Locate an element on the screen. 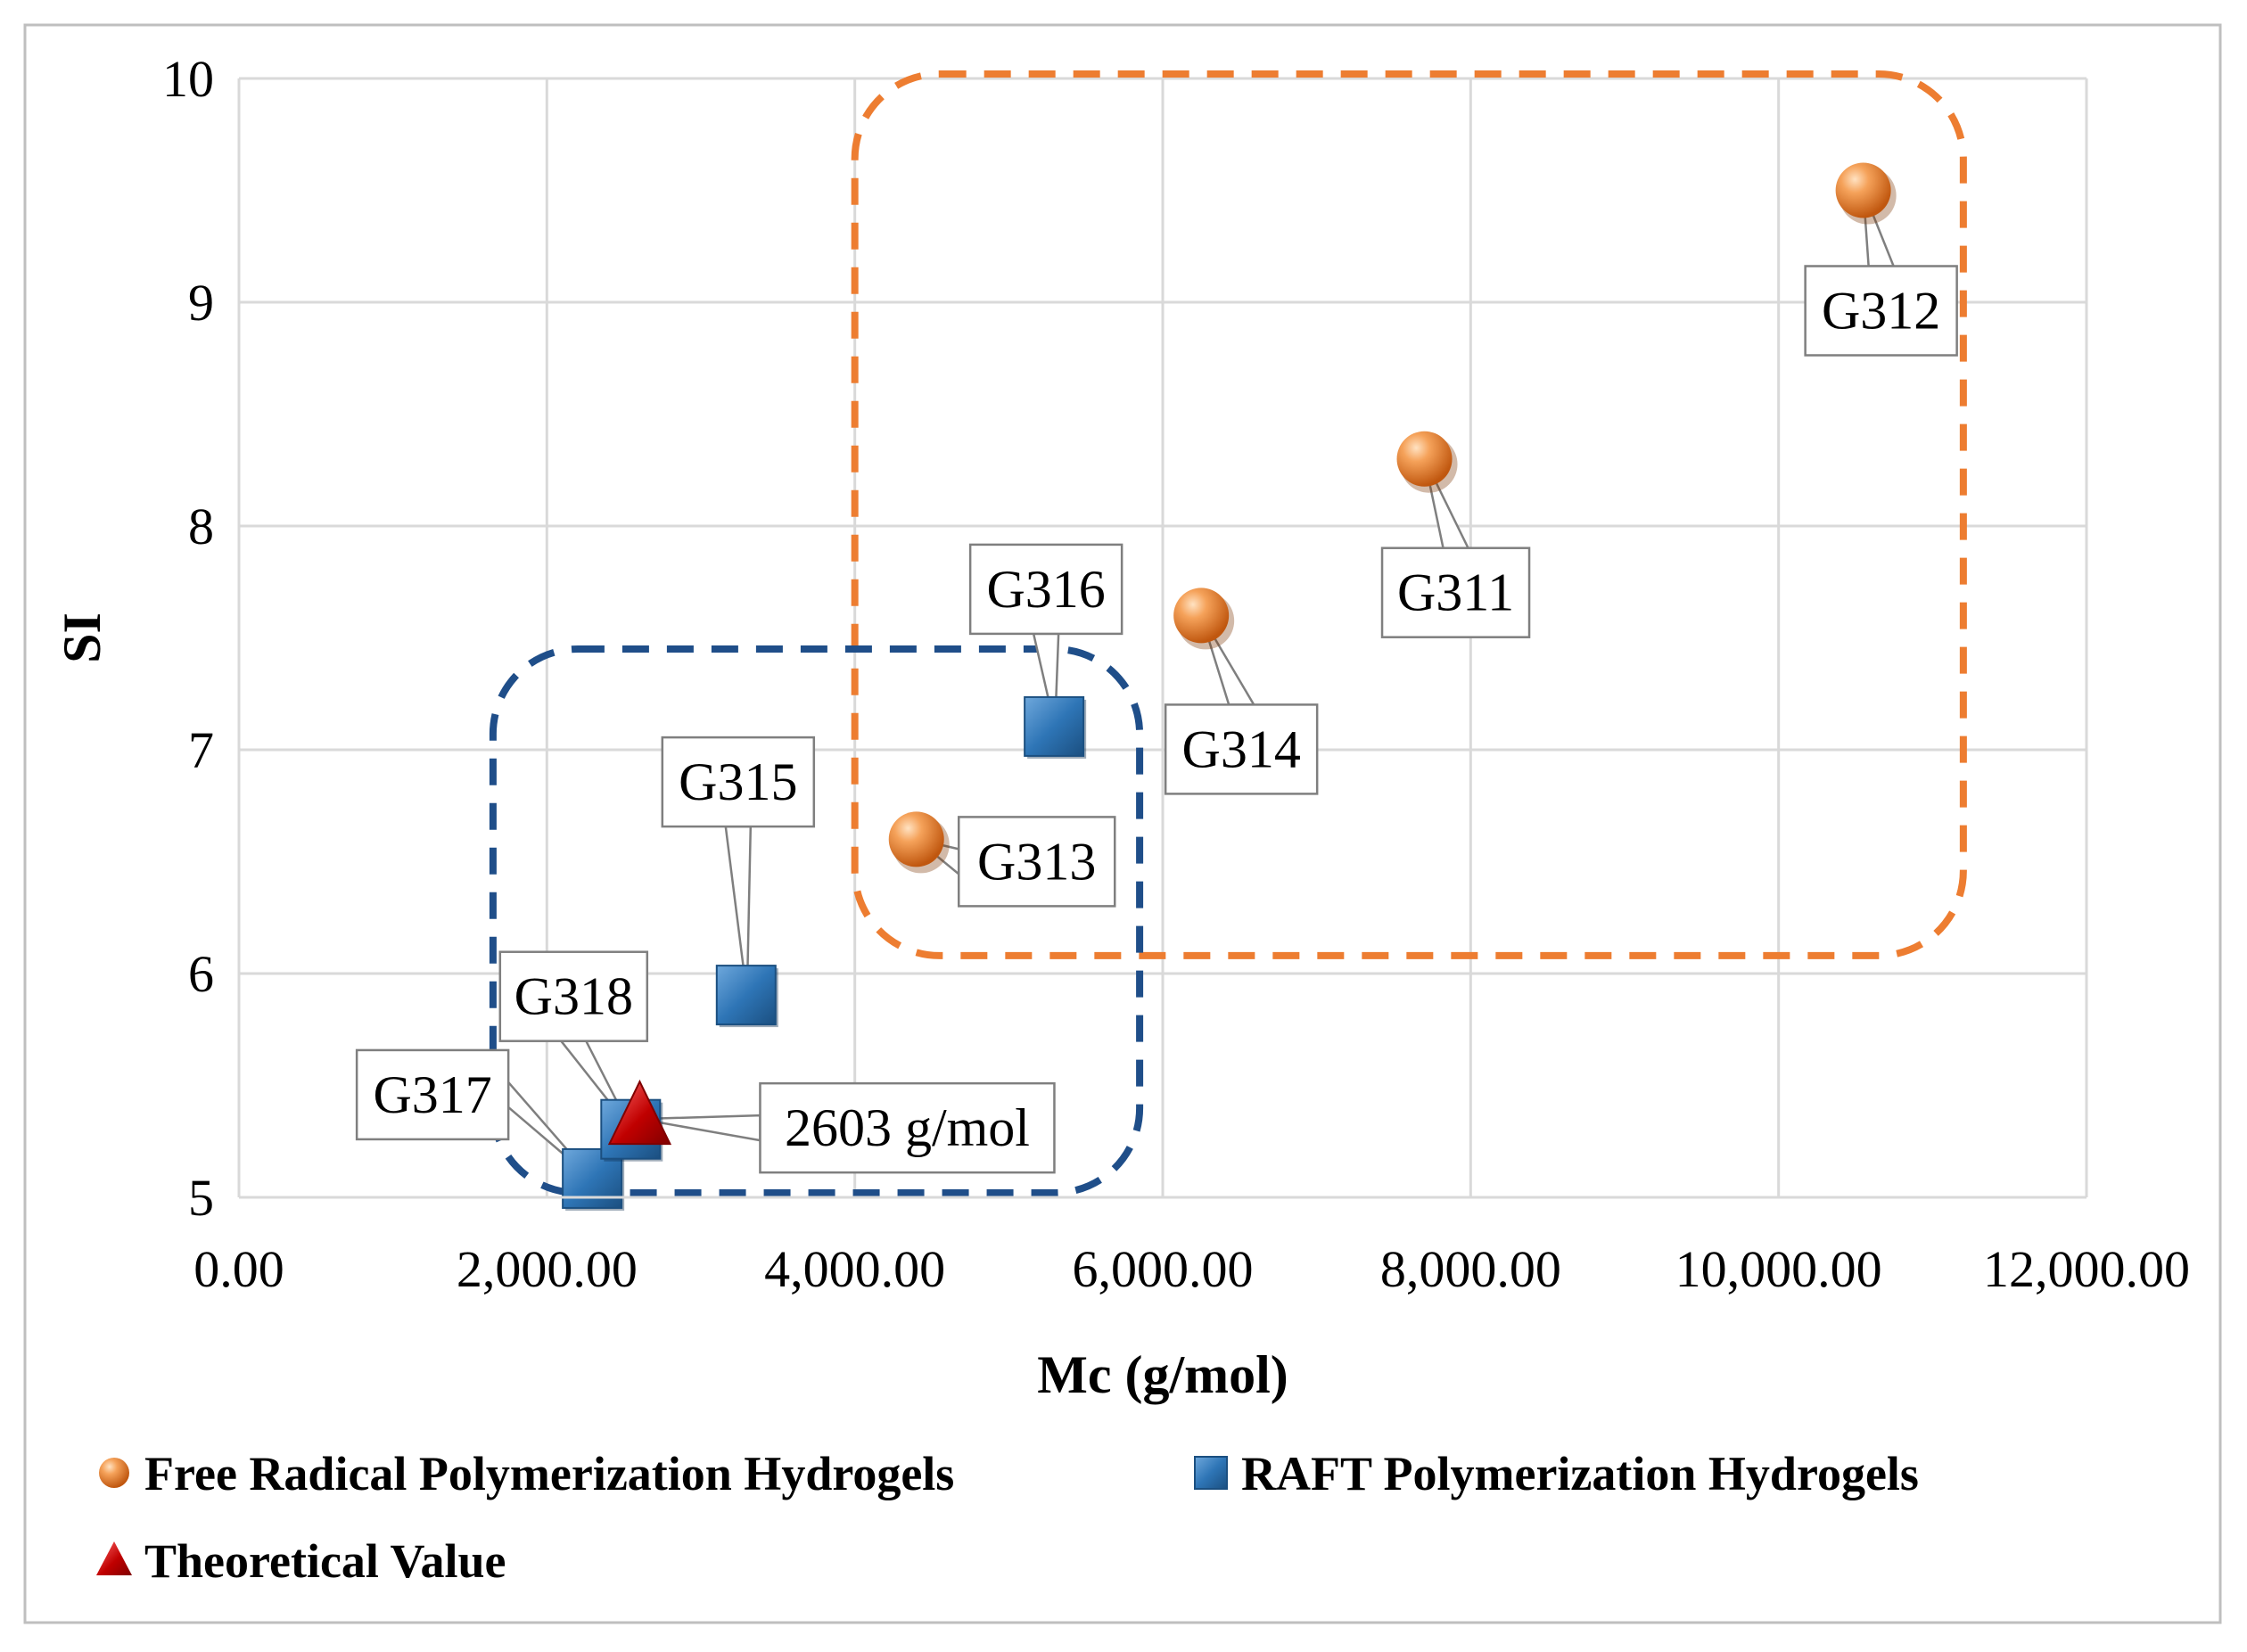 Image resolution: width=2247 pixels, height=1652 pixels. point-label: G311 is located at coordinates (1455, 592).